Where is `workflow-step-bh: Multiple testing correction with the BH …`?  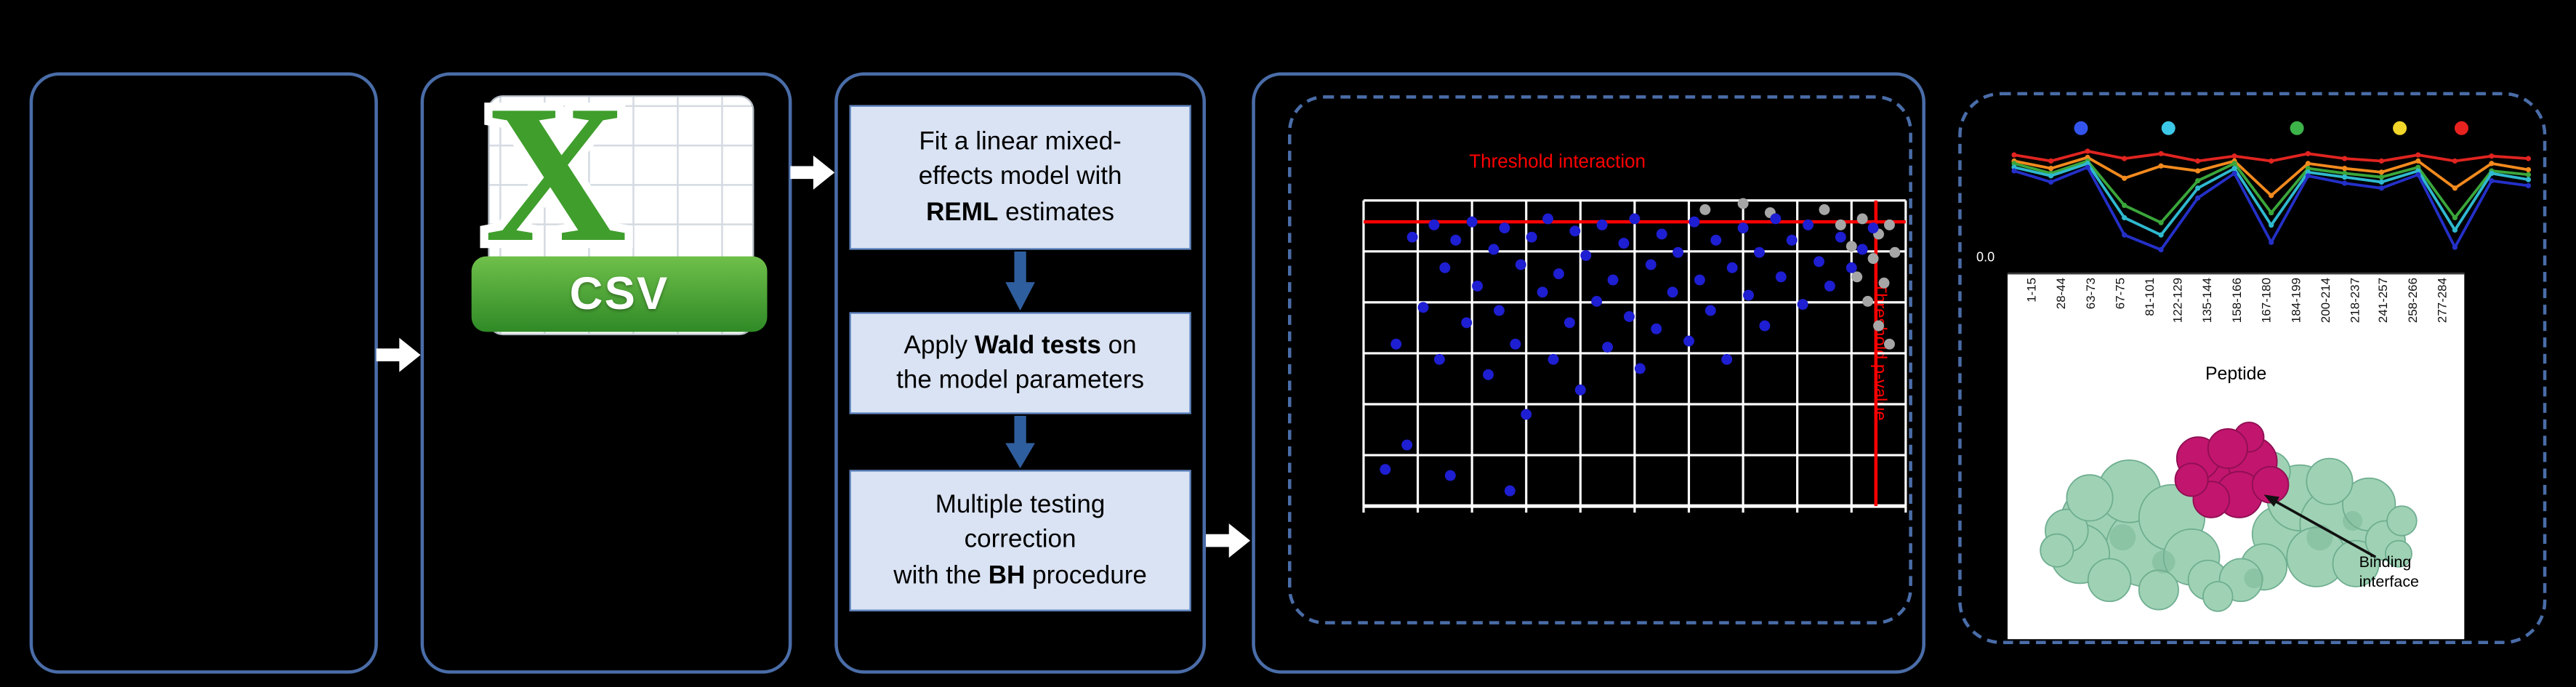
workflow-step-bh: Multiple testing correction with the BH … is located at coordinates (1020, 540).